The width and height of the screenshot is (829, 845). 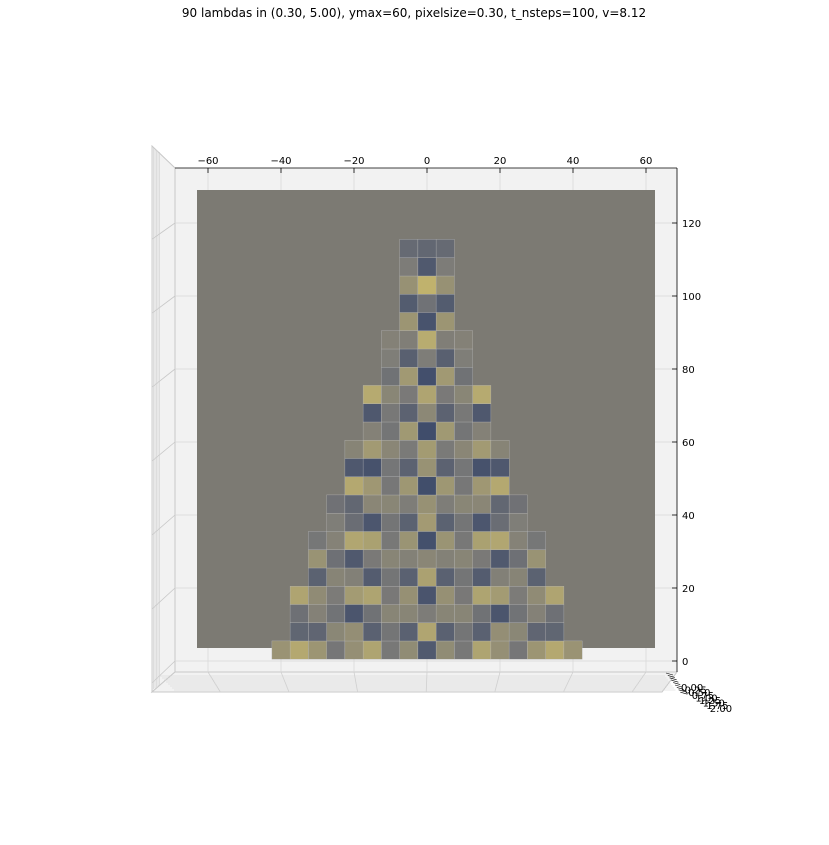 What do you see at coordinates (688, 443) in the screenshot?
I see `y-tick-label: 60` at bounding box center [688, 443].